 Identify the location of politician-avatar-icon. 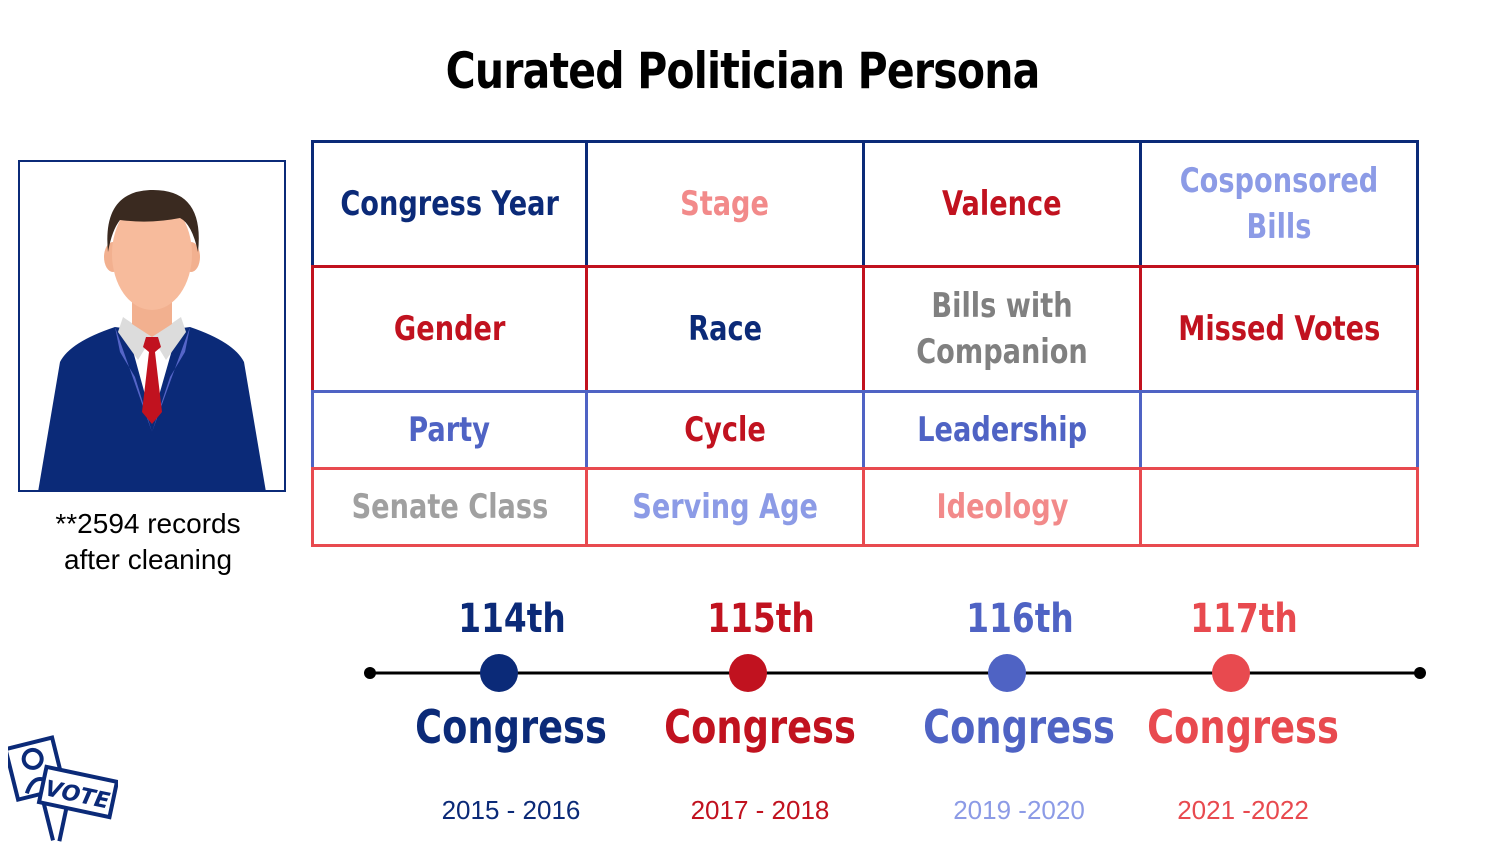
(152, 326).